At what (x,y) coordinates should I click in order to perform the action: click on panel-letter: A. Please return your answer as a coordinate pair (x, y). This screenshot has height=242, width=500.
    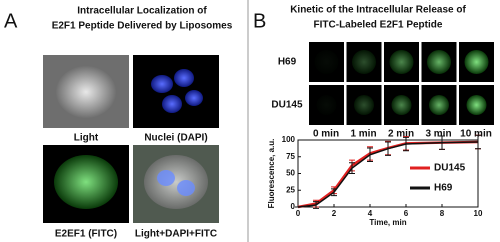
    Looking at the image, I should click on (11, 21).